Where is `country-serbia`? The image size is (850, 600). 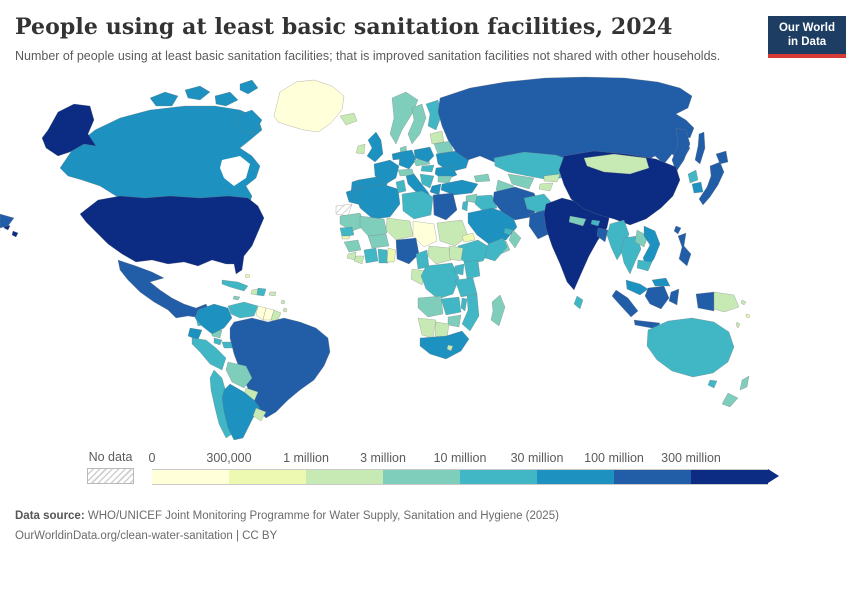 country-serbia is located at coordinates (427, 180).